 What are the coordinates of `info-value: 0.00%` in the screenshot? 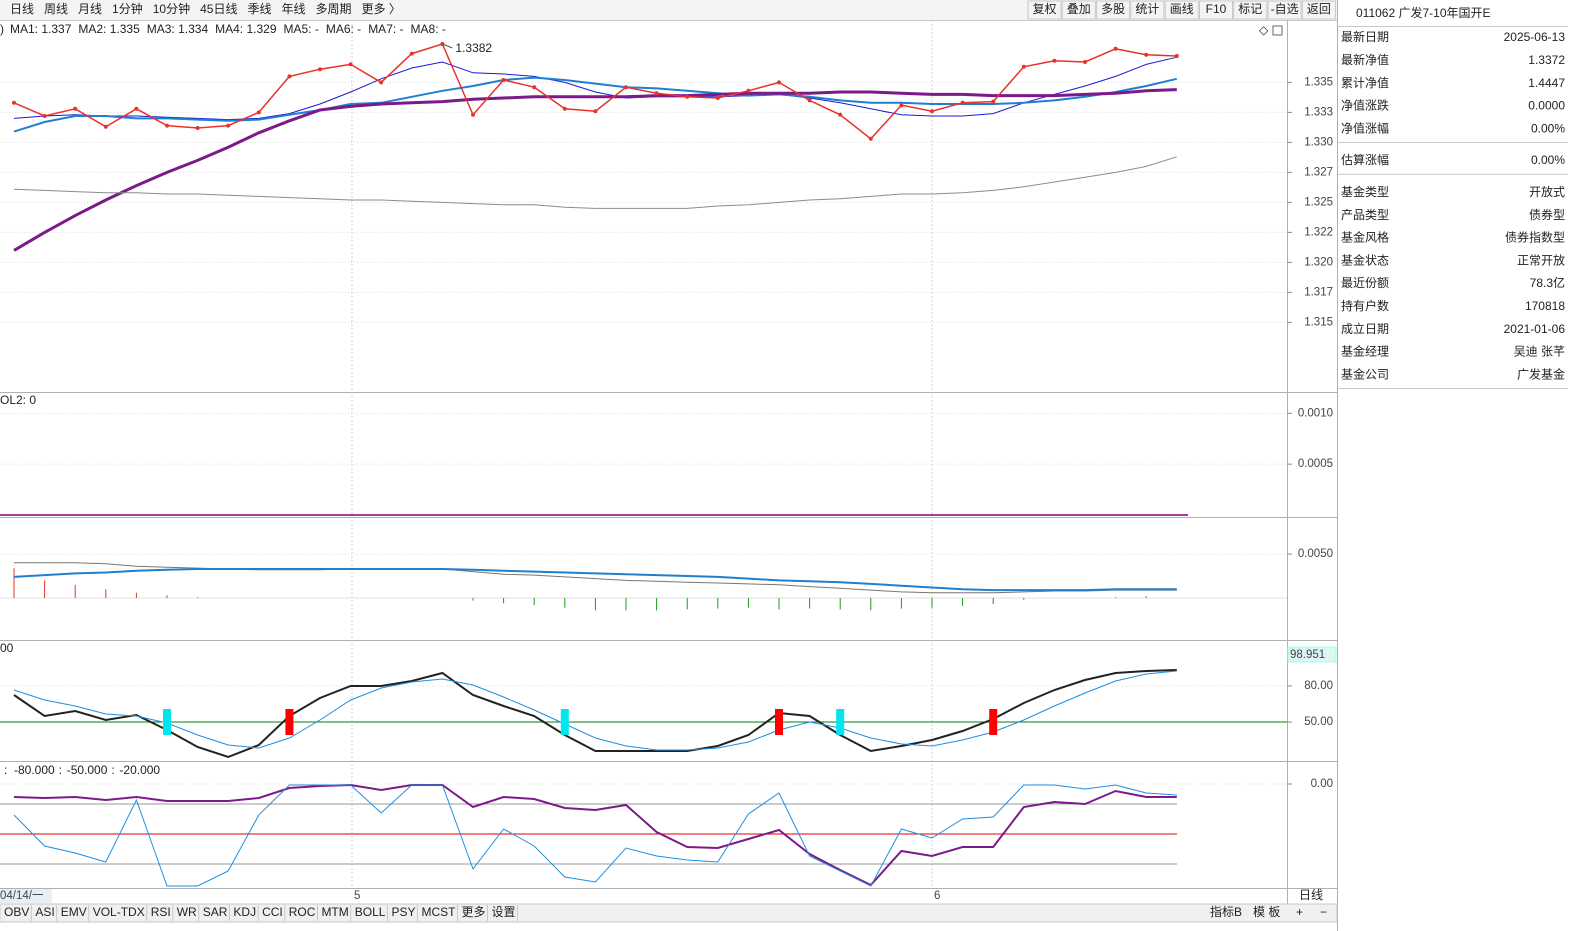 It's located at (1548, 160).